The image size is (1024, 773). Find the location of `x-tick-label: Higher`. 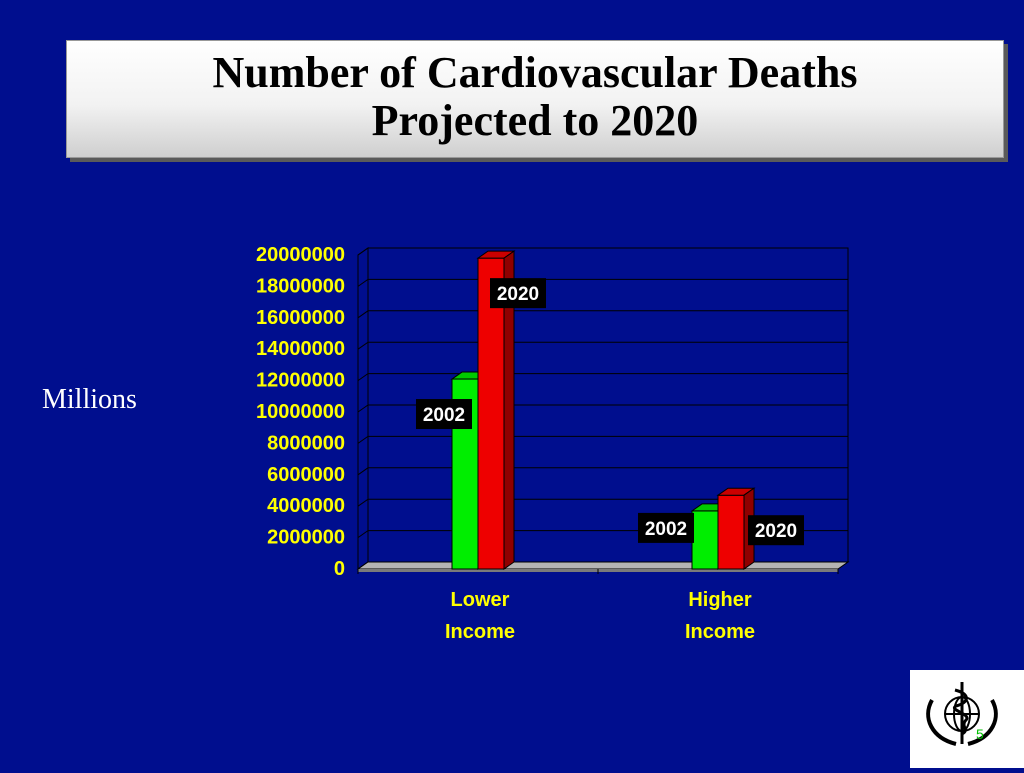

x-tick-label: Higher is located at coordinates (720, 600).